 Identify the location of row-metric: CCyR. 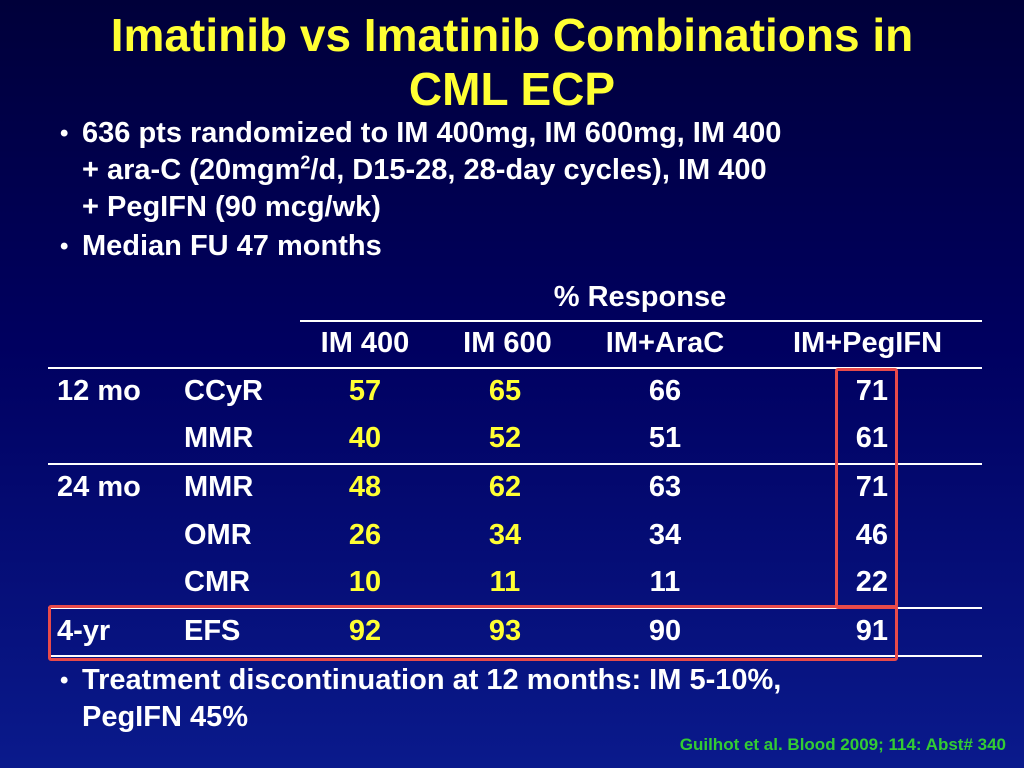
(223, 391).